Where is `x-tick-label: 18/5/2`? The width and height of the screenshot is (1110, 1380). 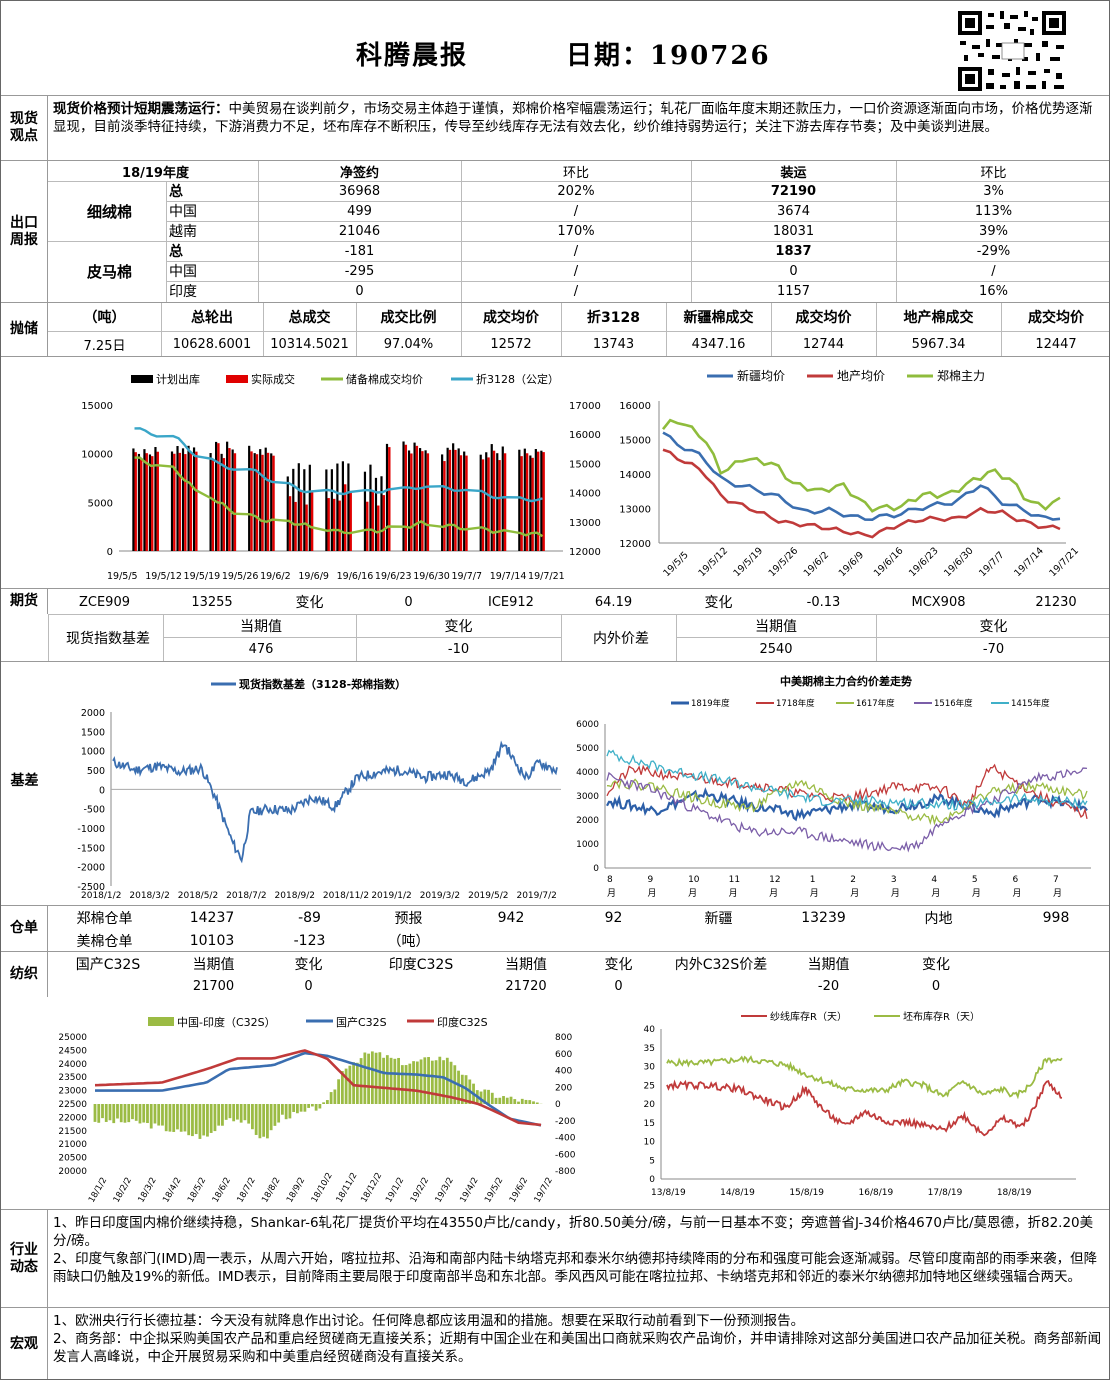
x-tick-label: 18/5/2 is located at coordinates (197, 1190).